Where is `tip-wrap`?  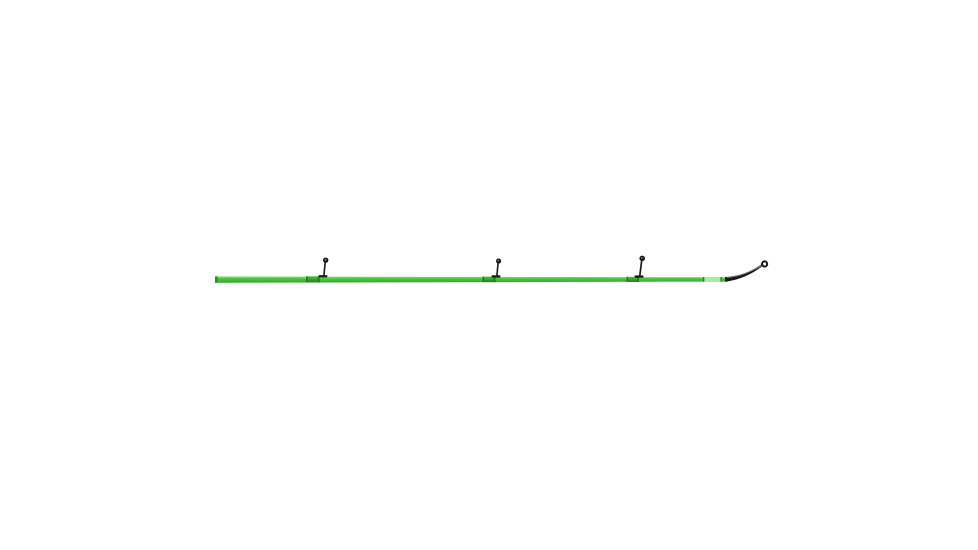
tip-wrap is located at coordinates (712, 279).